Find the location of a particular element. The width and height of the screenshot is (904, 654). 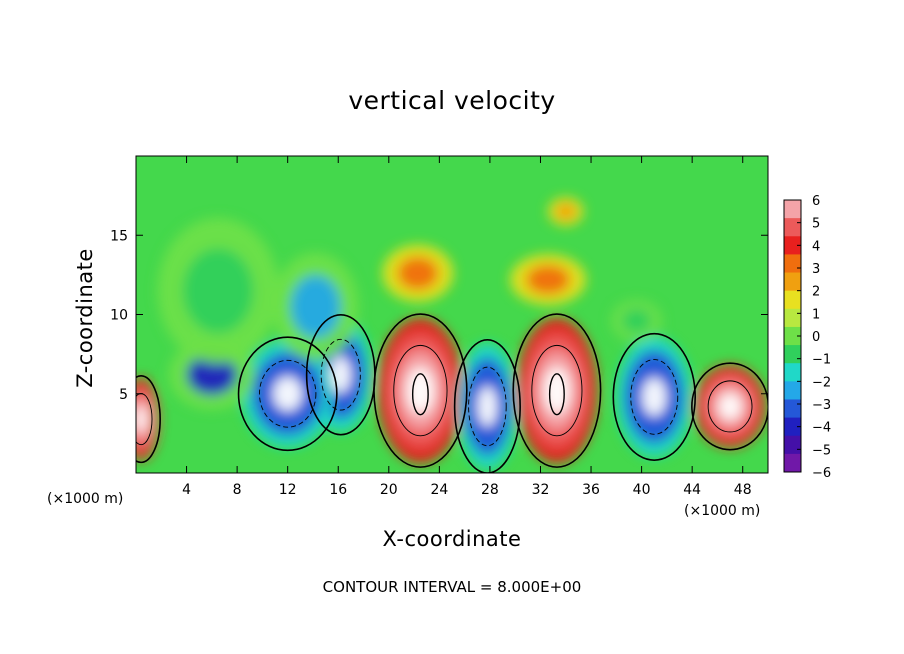

x-tick-label: 12 is located at coordinates (288, 490).